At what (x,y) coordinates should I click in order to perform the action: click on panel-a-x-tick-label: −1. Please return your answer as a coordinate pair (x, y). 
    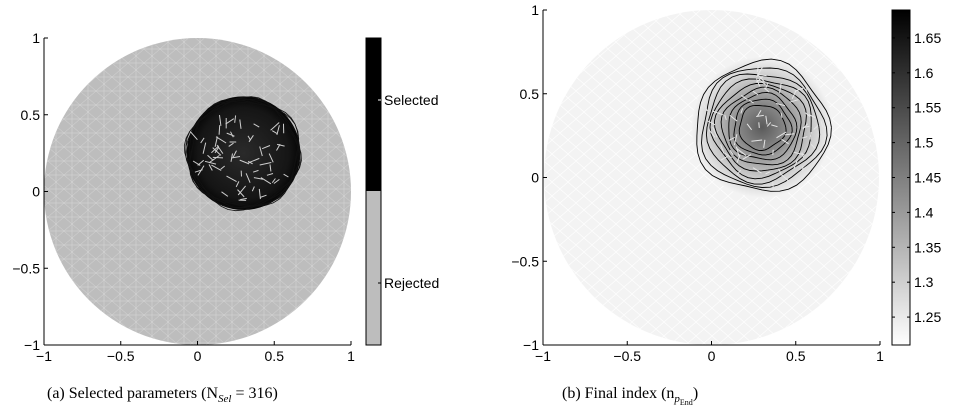
    Looking at the image, I should click on (44, 356).